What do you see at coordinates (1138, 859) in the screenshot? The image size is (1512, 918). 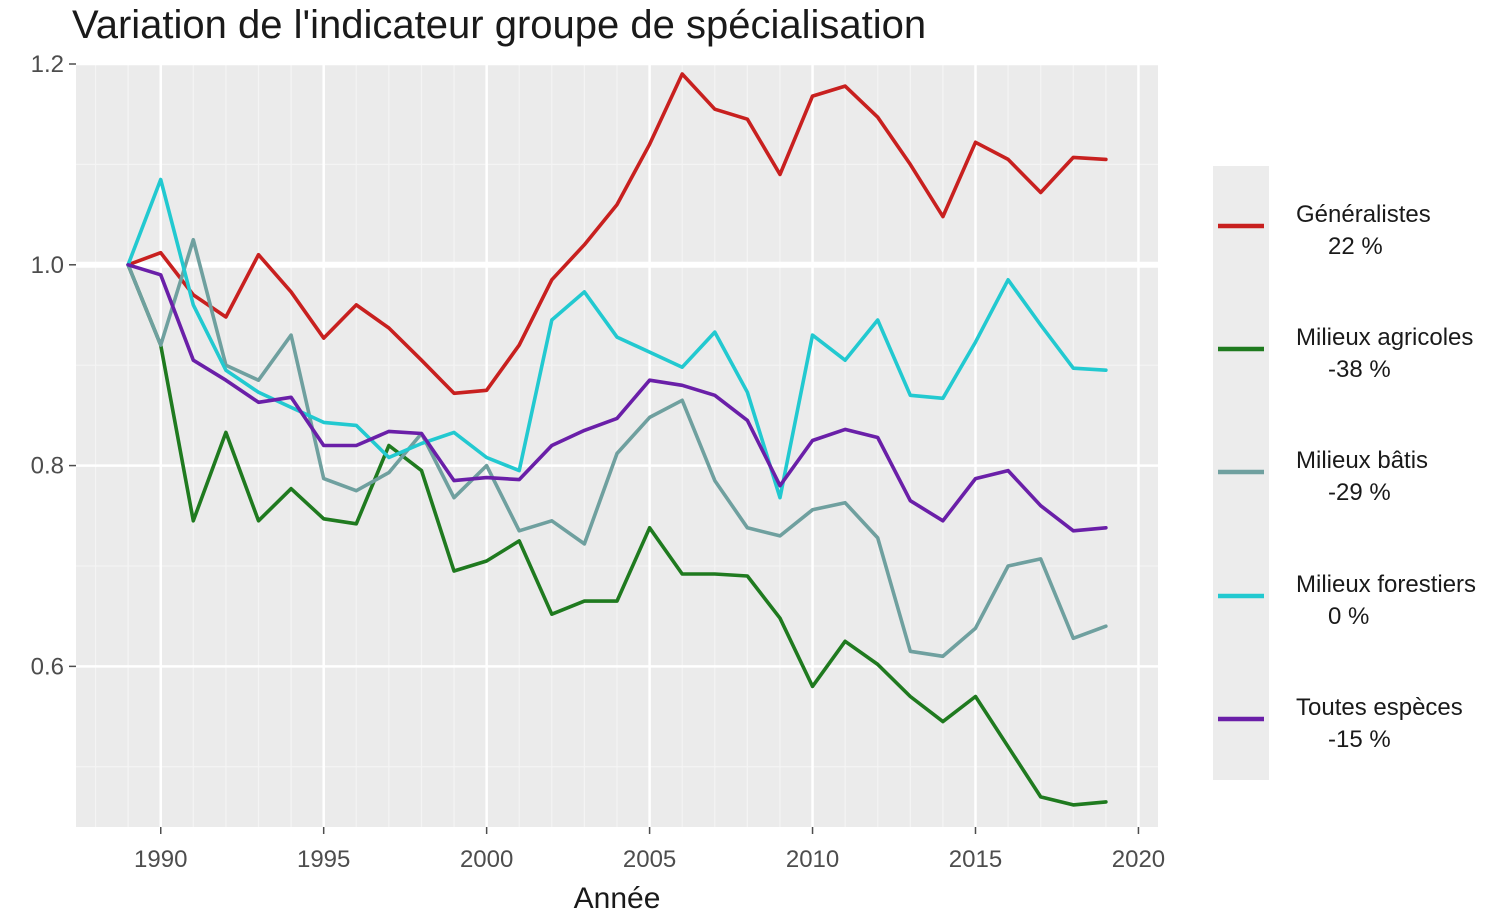 I see `x-tick-label: 2020` at bounding box center [1138, 859].